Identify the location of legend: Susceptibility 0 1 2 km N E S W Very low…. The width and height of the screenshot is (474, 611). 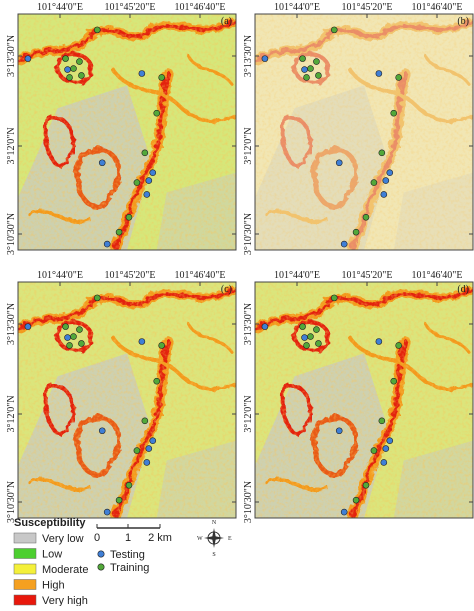
(122, 562).